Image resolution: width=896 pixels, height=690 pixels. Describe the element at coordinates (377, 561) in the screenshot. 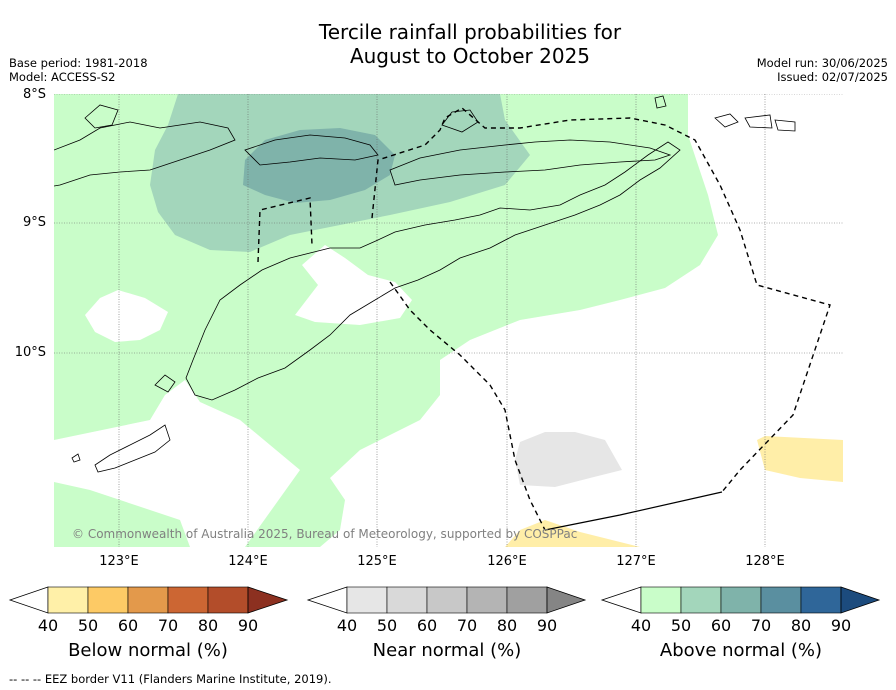

I see `lon-label-125e: 125°E` at that location.